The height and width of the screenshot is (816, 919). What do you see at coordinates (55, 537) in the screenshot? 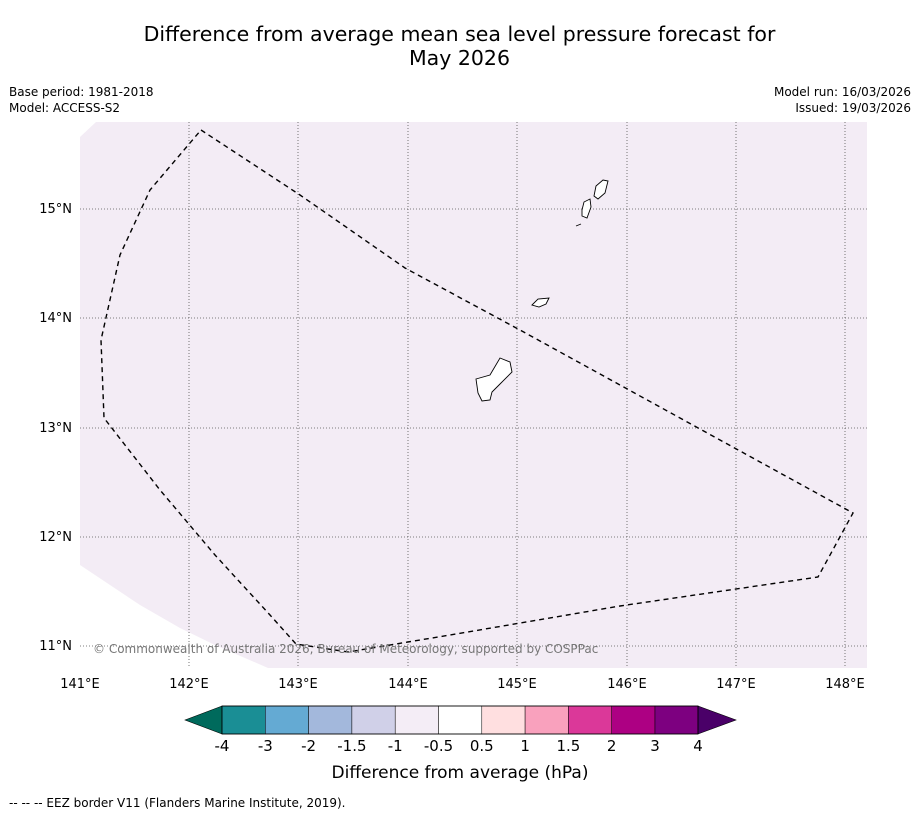
I see `lat-label-12n: 12°N` at bounding box center [55, 537].